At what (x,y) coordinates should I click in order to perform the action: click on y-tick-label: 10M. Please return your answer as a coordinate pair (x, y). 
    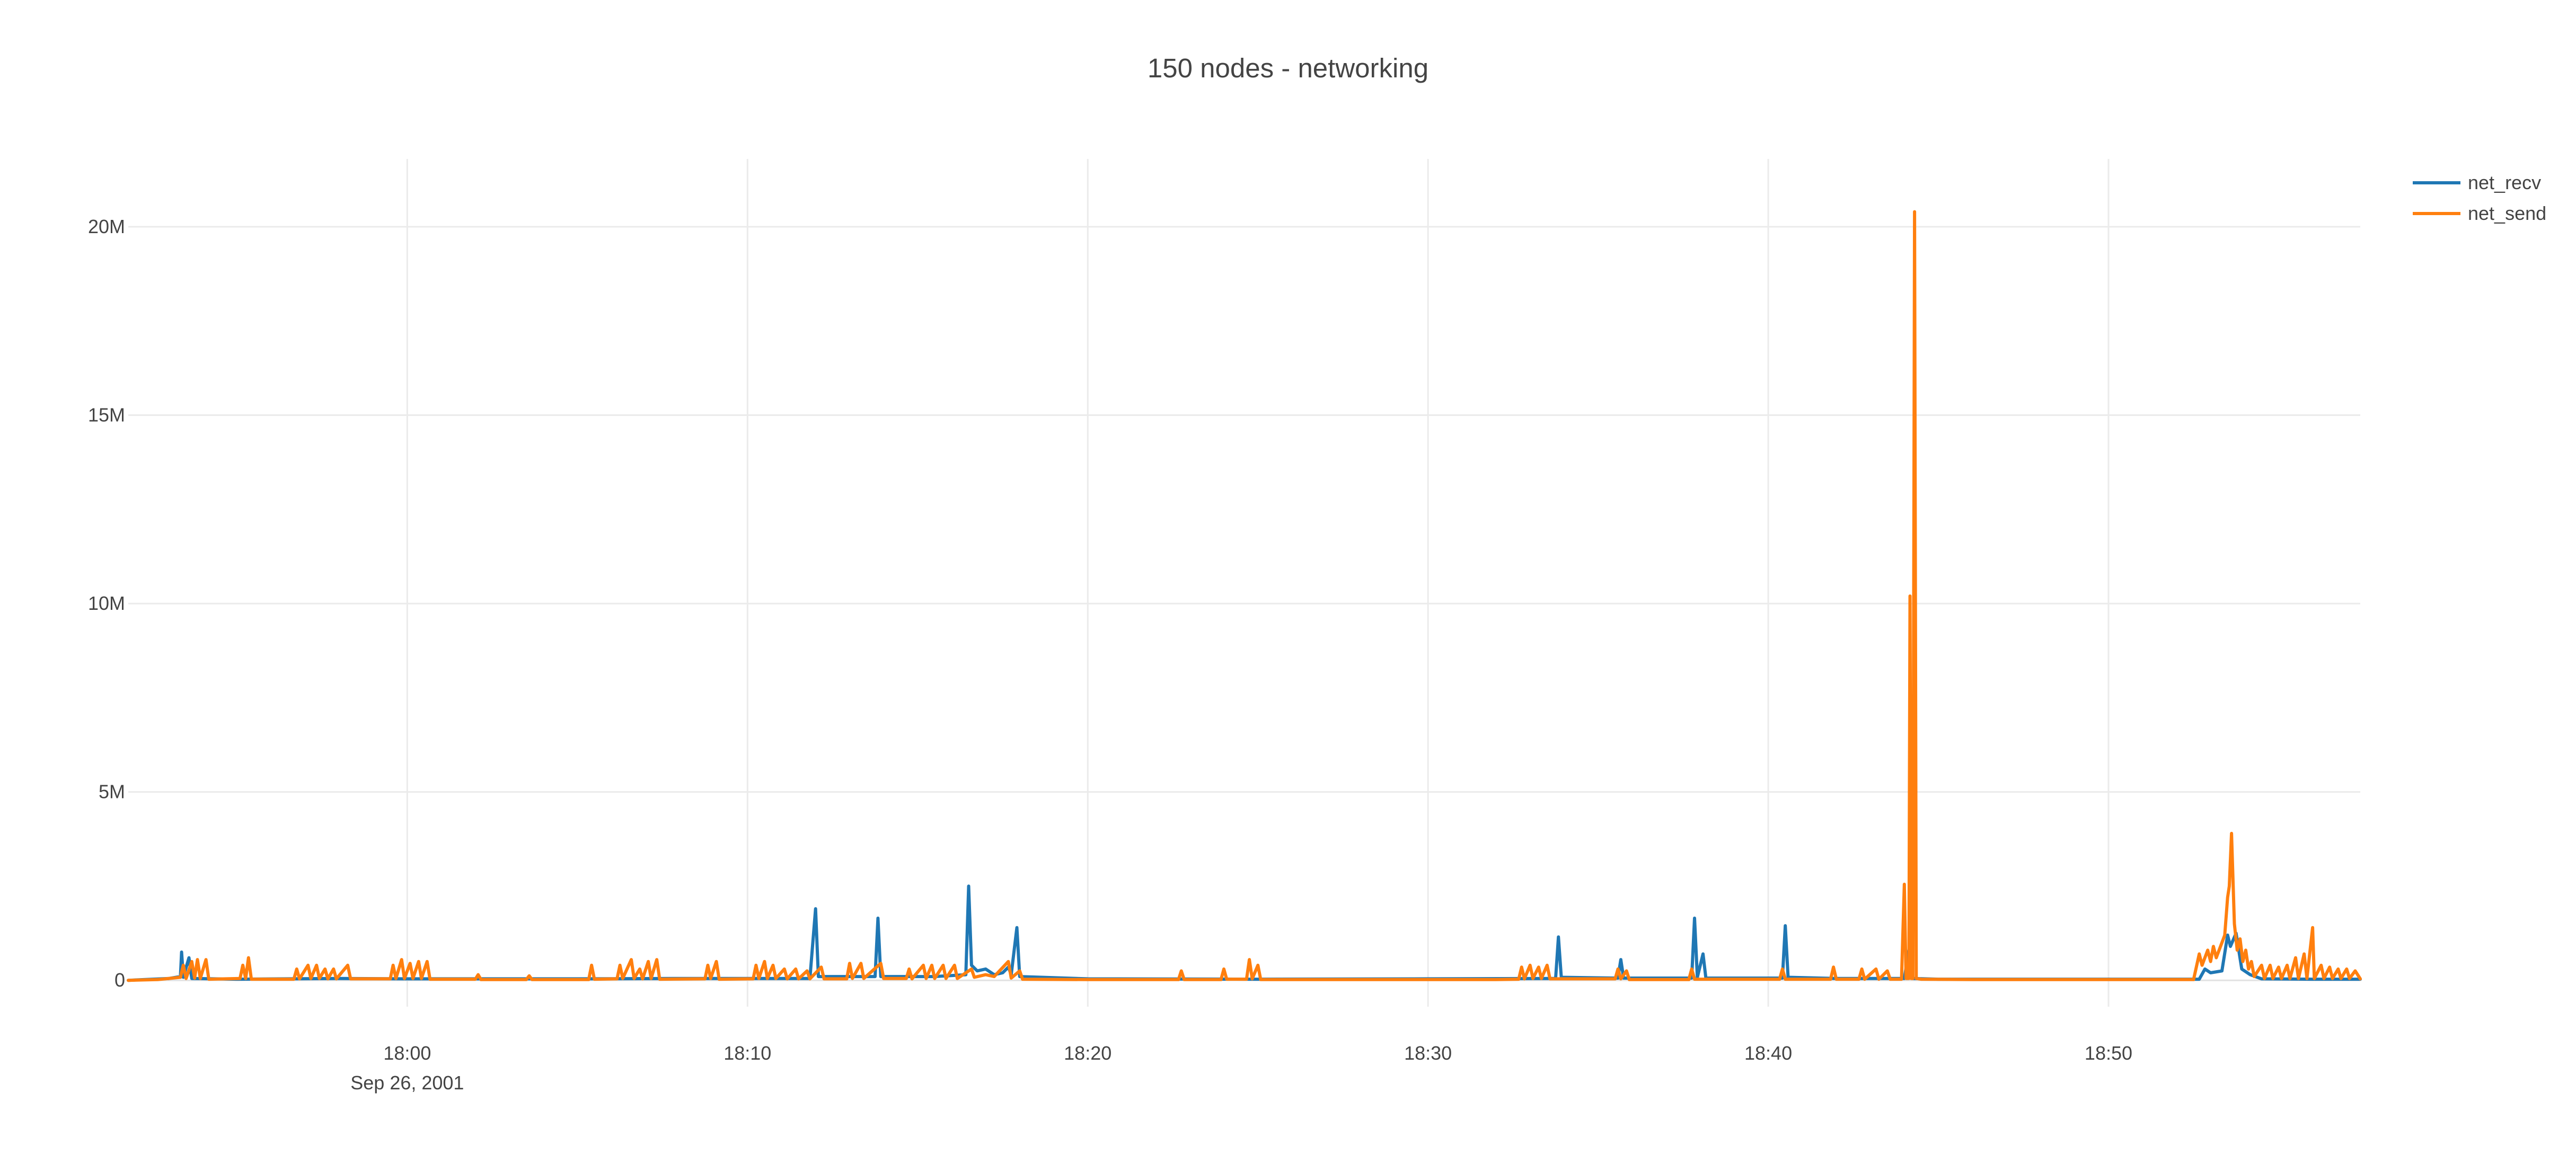
    Looking at the image, I should click on (106, 603).